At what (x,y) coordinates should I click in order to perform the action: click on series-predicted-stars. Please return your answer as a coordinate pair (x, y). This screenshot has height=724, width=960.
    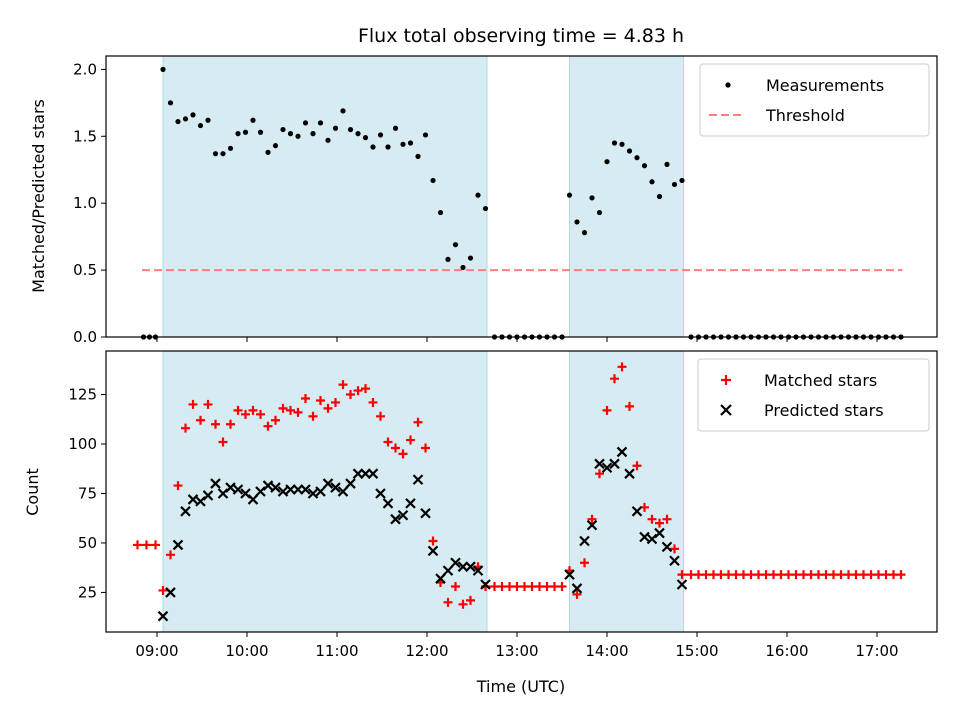
    Looking at the image, I should click on (422, 534).